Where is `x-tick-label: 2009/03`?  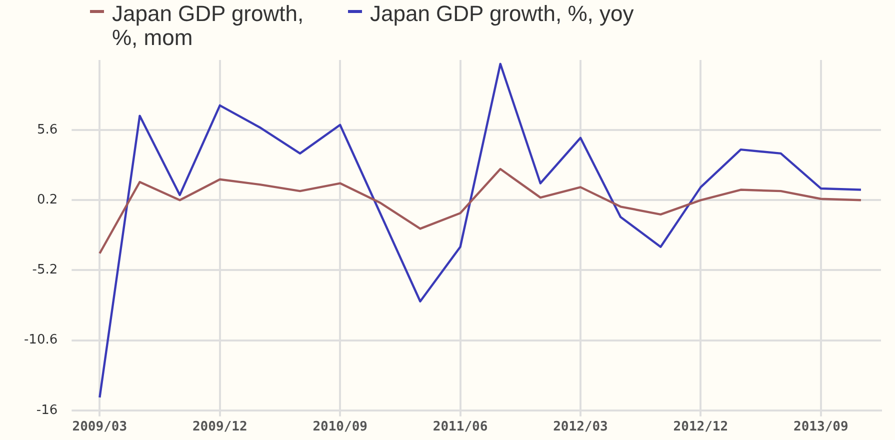
x-tick-label: 2009/03 is located at coordinates (100, 427).